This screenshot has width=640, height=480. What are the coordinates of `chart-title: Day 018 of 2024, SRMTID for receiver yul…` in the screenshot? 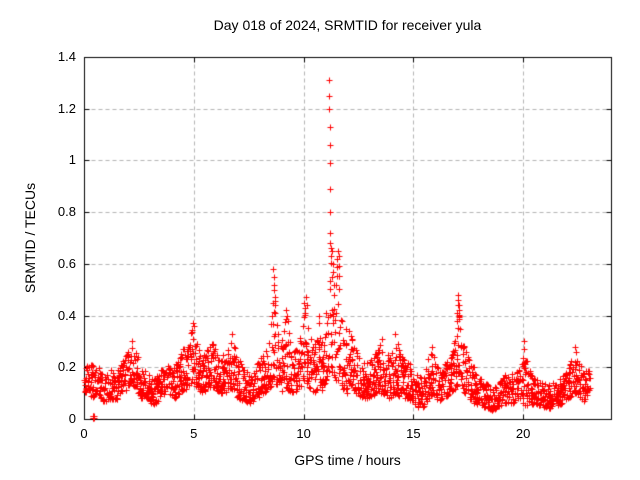 It's located at (347, 25).